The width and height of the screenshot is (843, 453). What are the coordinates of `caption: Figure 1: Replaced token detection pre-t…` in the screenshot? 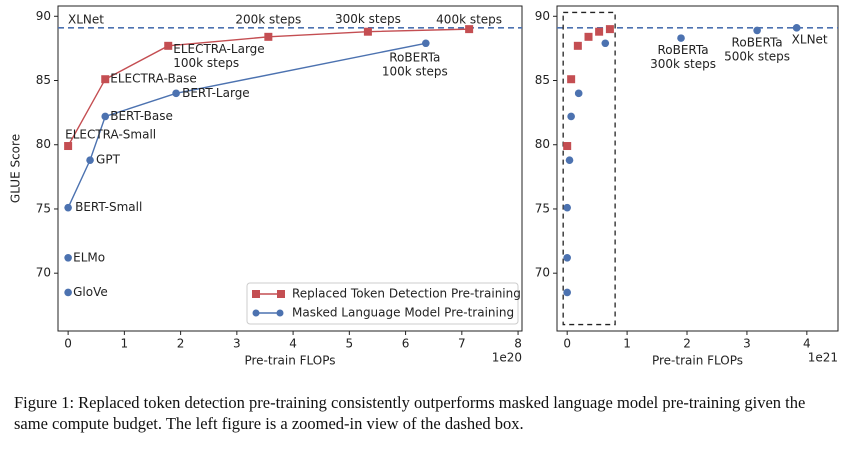 It's located at (410, 413).